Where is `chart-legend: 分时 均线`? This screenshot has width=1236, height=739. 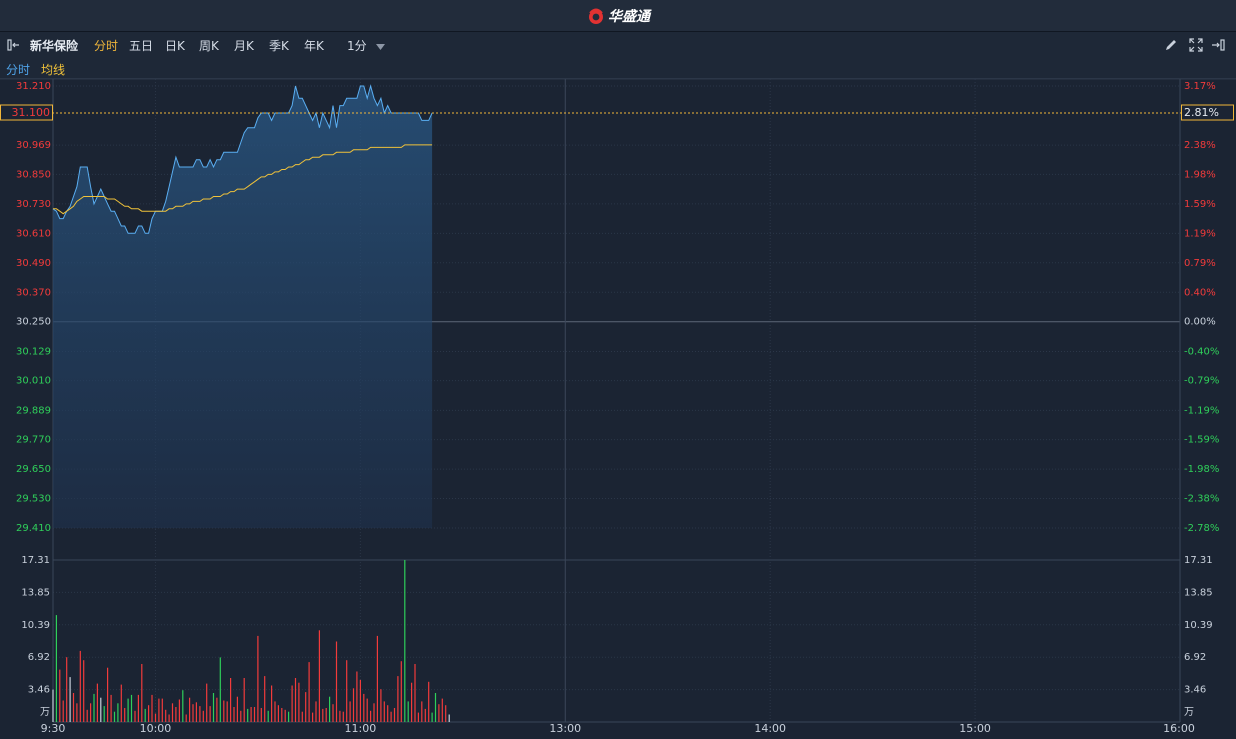 chart-legend: 分时 均线 is located at coordinates (618, 68).